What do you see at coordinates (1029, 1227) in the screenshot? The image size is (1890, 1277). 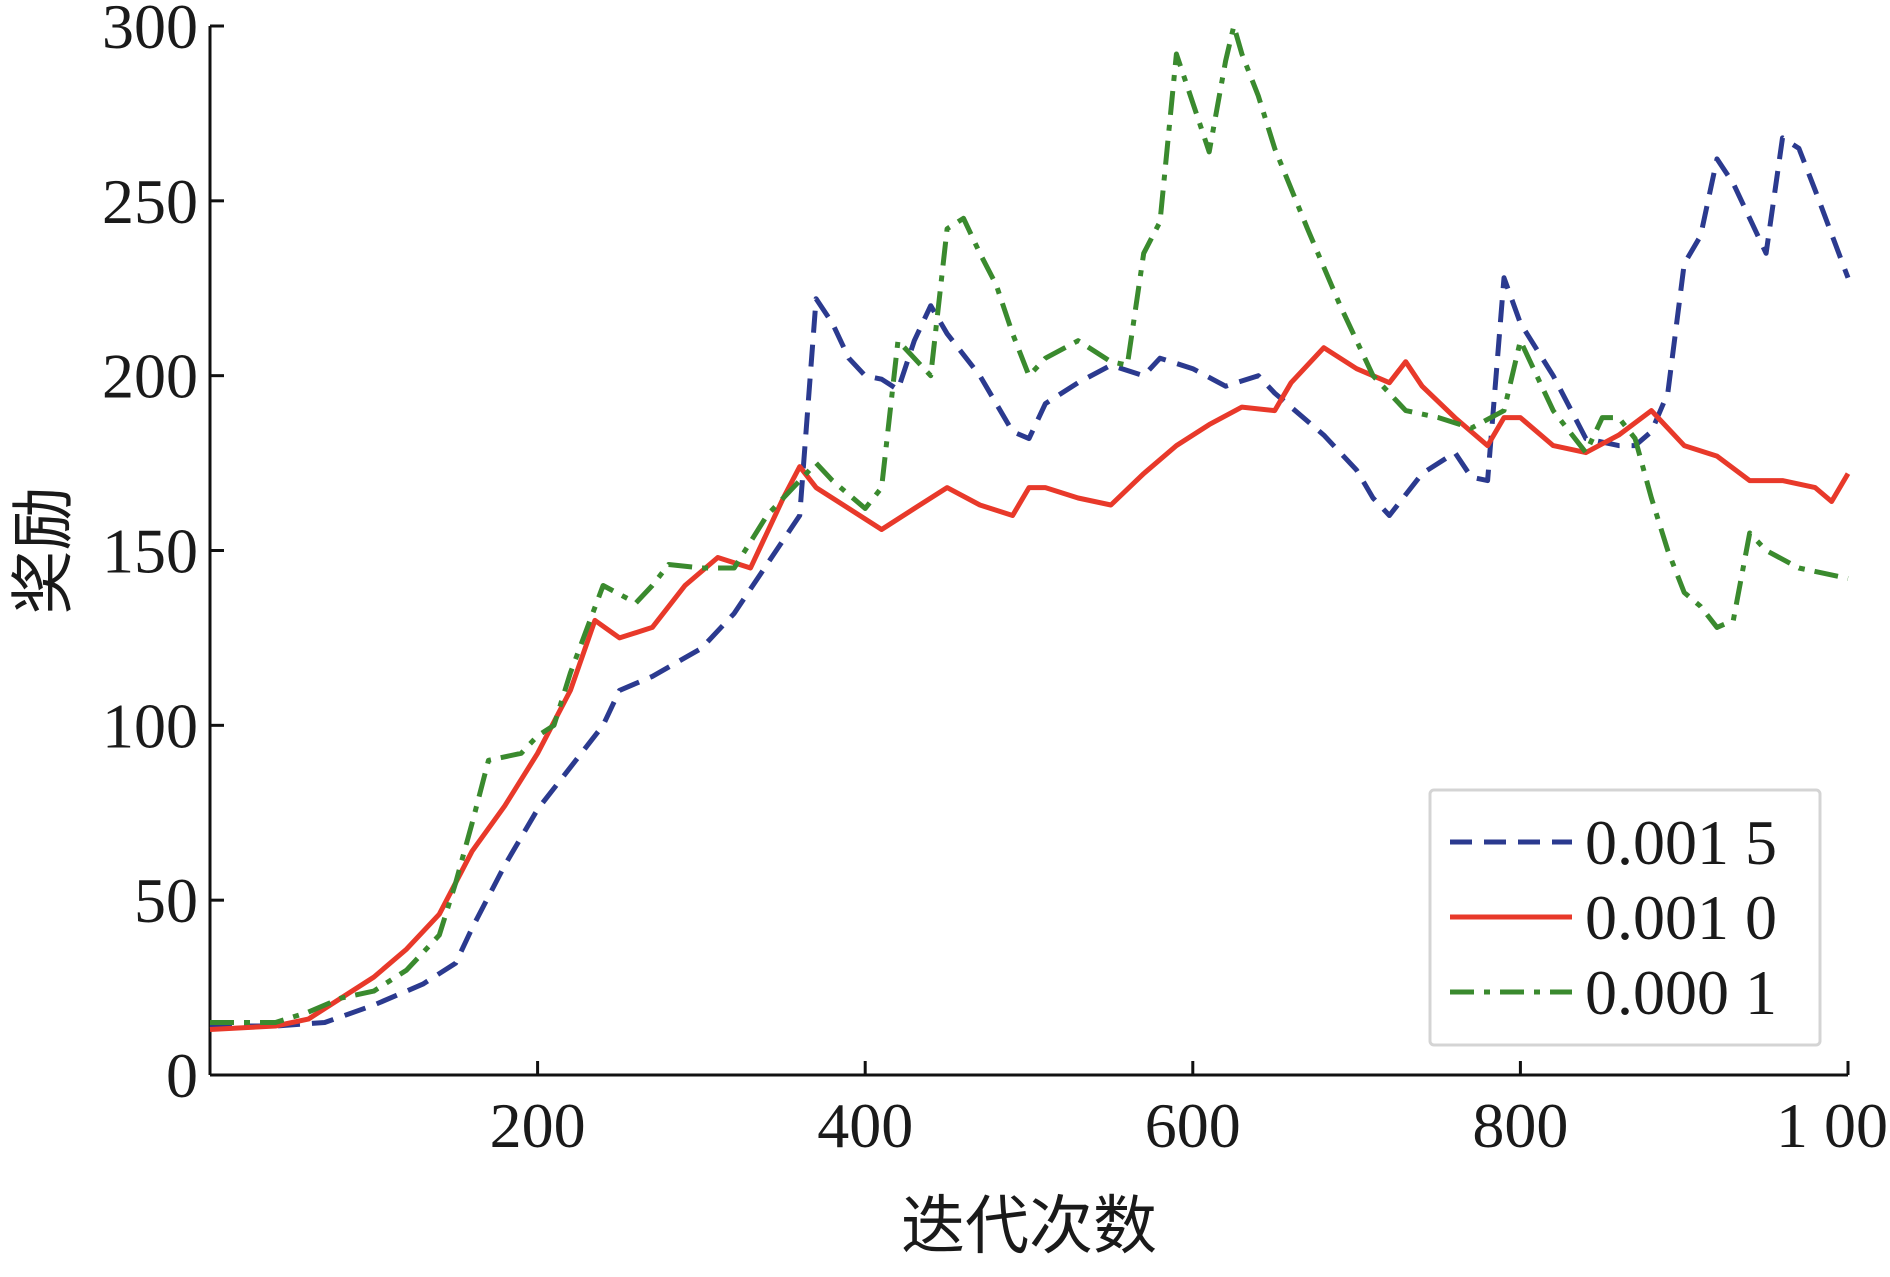 I see `x-axis-title: 迭代次数` at bounding box center [1029, 1227].